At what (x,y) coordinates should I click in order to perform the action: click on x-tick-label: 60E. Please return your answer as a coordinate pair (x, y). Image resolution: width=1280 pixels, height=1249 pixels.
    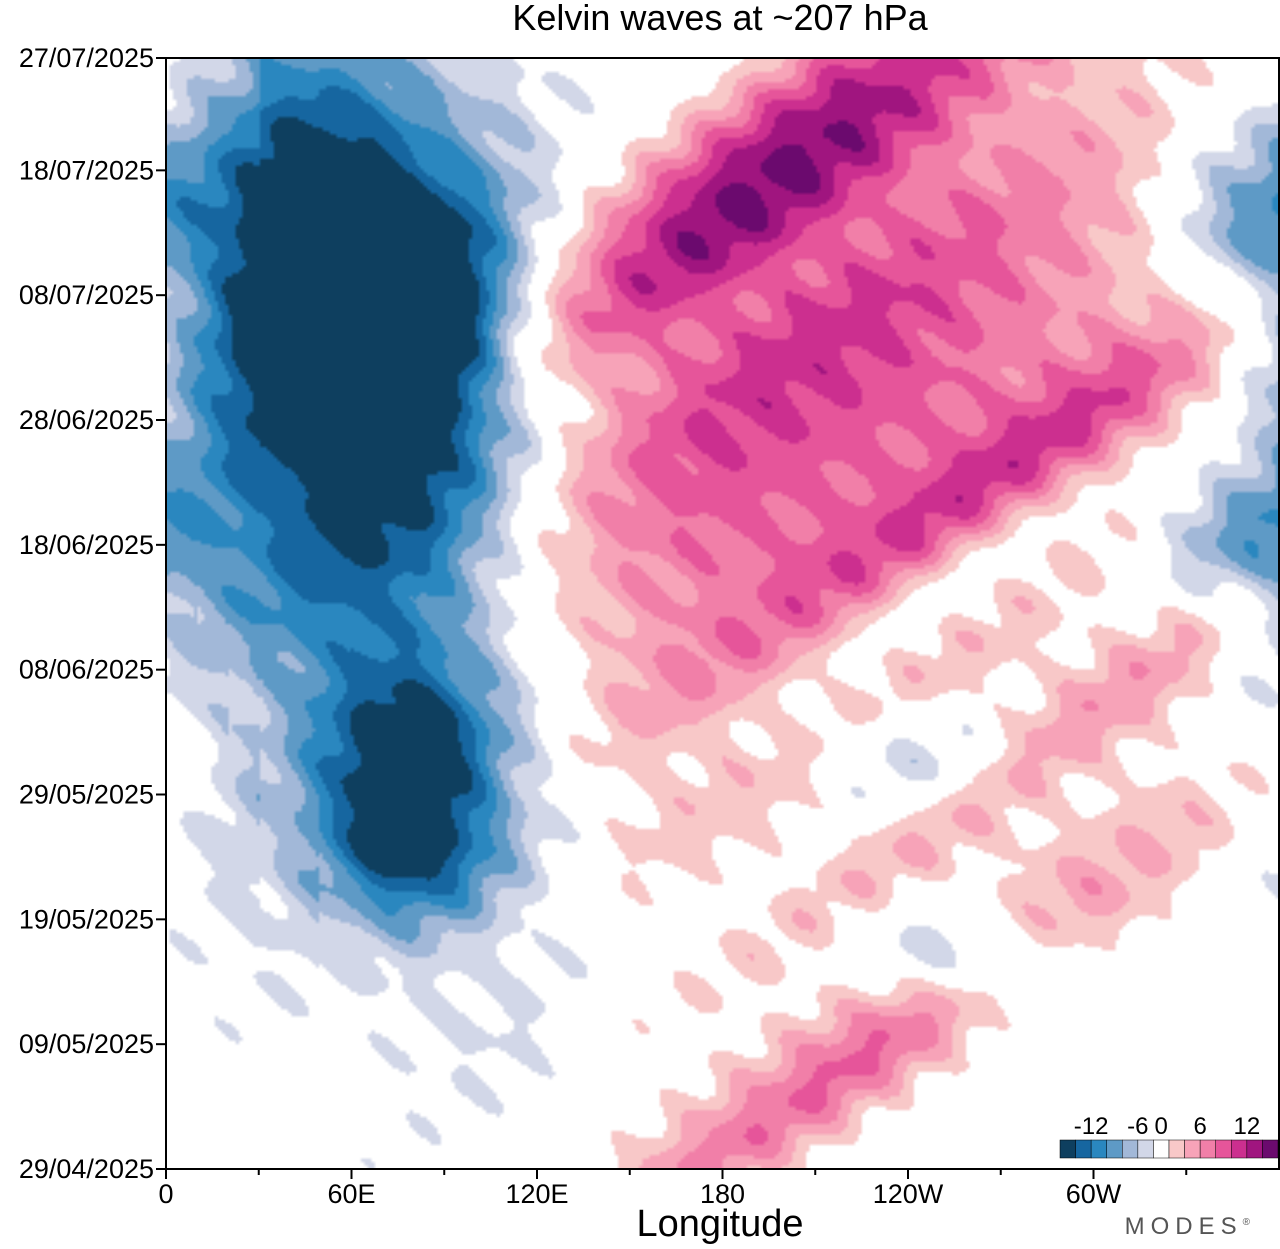
    Looking at the image, I should click on (351, 1194).